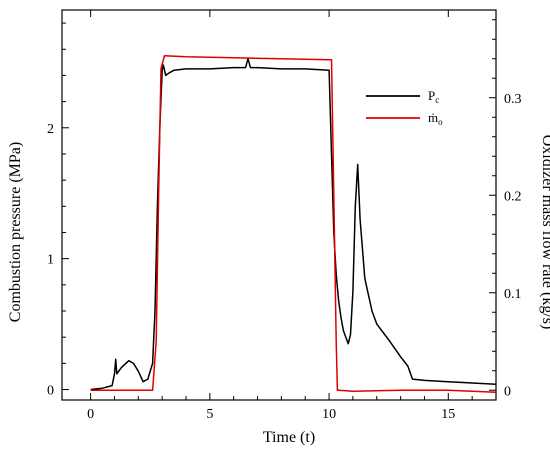  Describe the element at coordinates (448, 414) in the screenshot. I see `x-tick-label: 15` at that location.